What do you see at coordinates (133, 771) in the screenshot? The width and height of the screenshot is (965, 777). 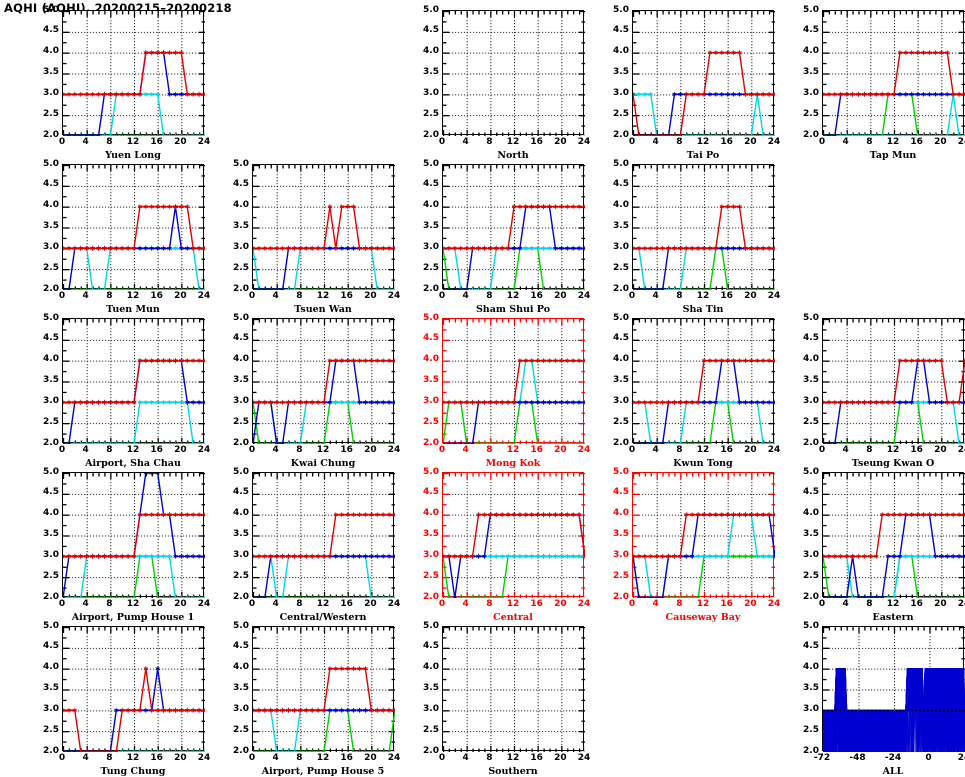 I see `panel-title: Tung Chung` at bounding box center [133, 771].